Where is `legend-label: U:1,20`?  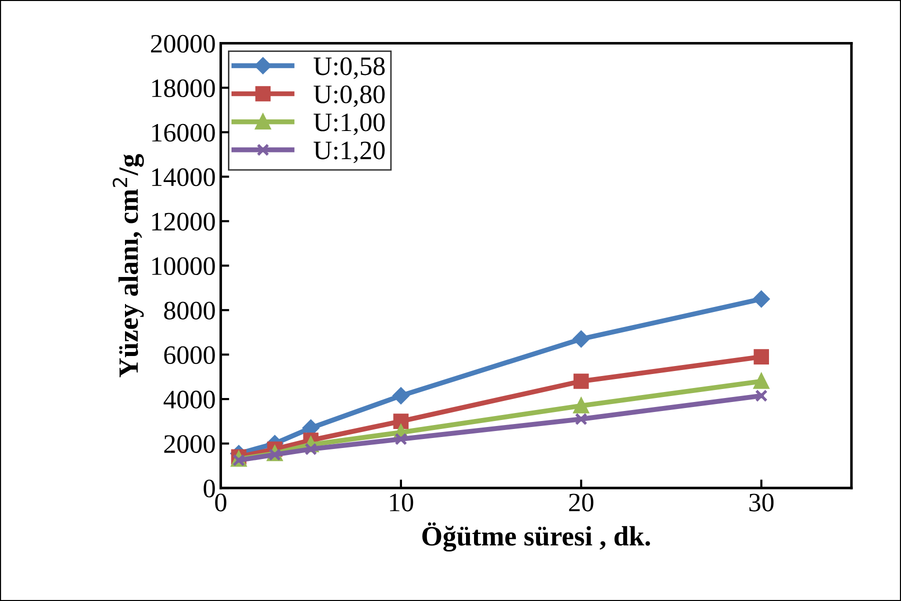
legend-label: U:1,20 is located at coordinates (349, 153).